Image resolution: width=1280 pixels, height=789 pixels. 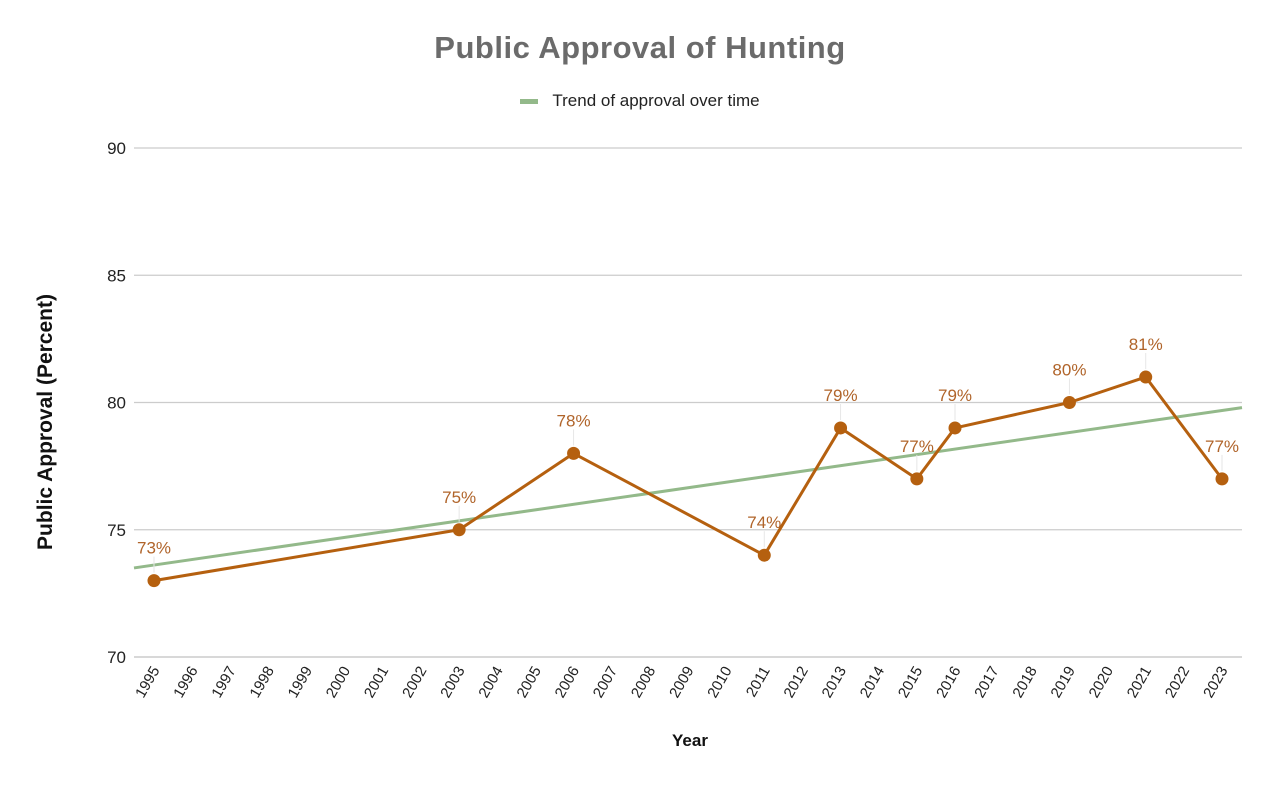 I want to click on x-tick-label: 2011, so click(x=758, y=682).